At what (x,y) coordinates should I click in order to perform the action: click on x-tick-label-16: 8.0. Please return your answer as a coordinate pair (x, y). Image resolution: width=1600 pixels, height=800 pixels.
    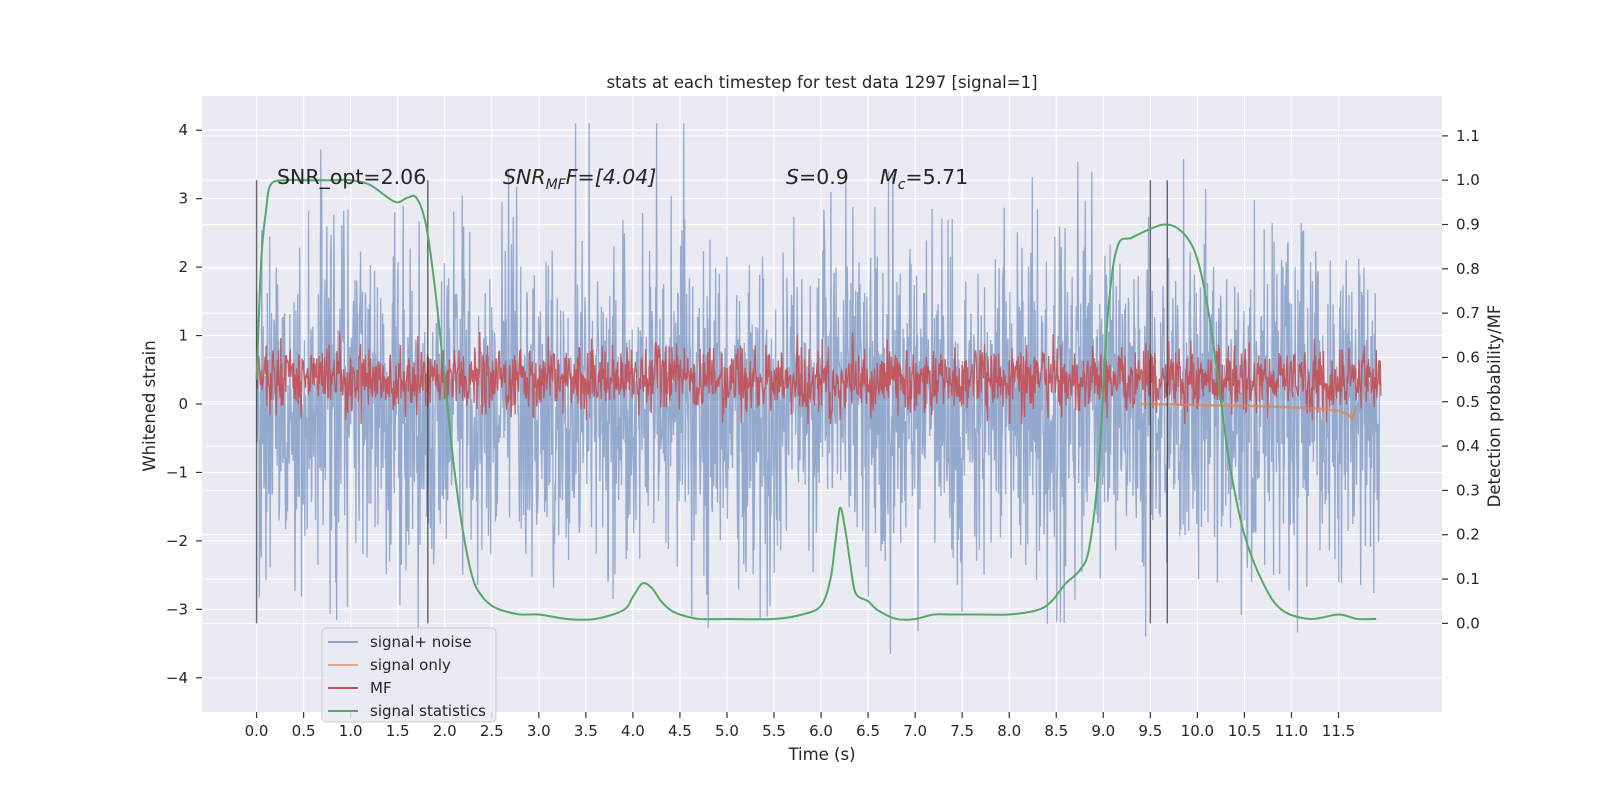
    Looking at the image, I should click on (1009, 731).